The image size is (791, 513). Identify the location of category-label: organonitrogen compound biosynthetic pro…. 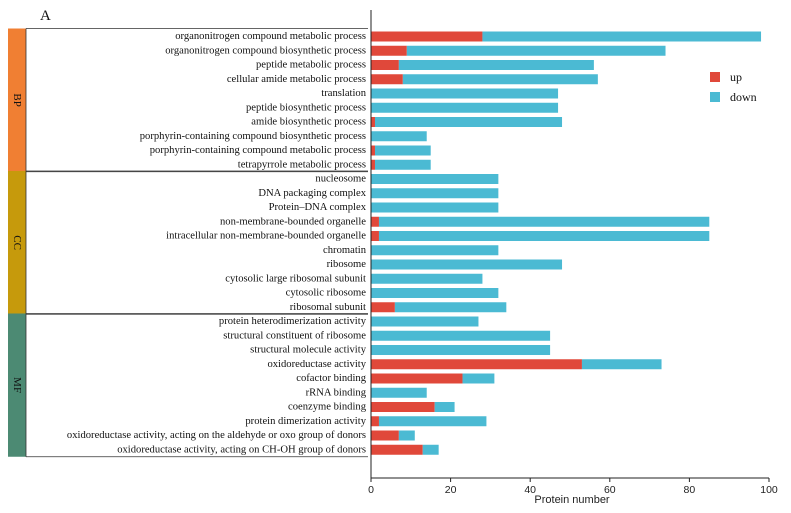
(265, 50).